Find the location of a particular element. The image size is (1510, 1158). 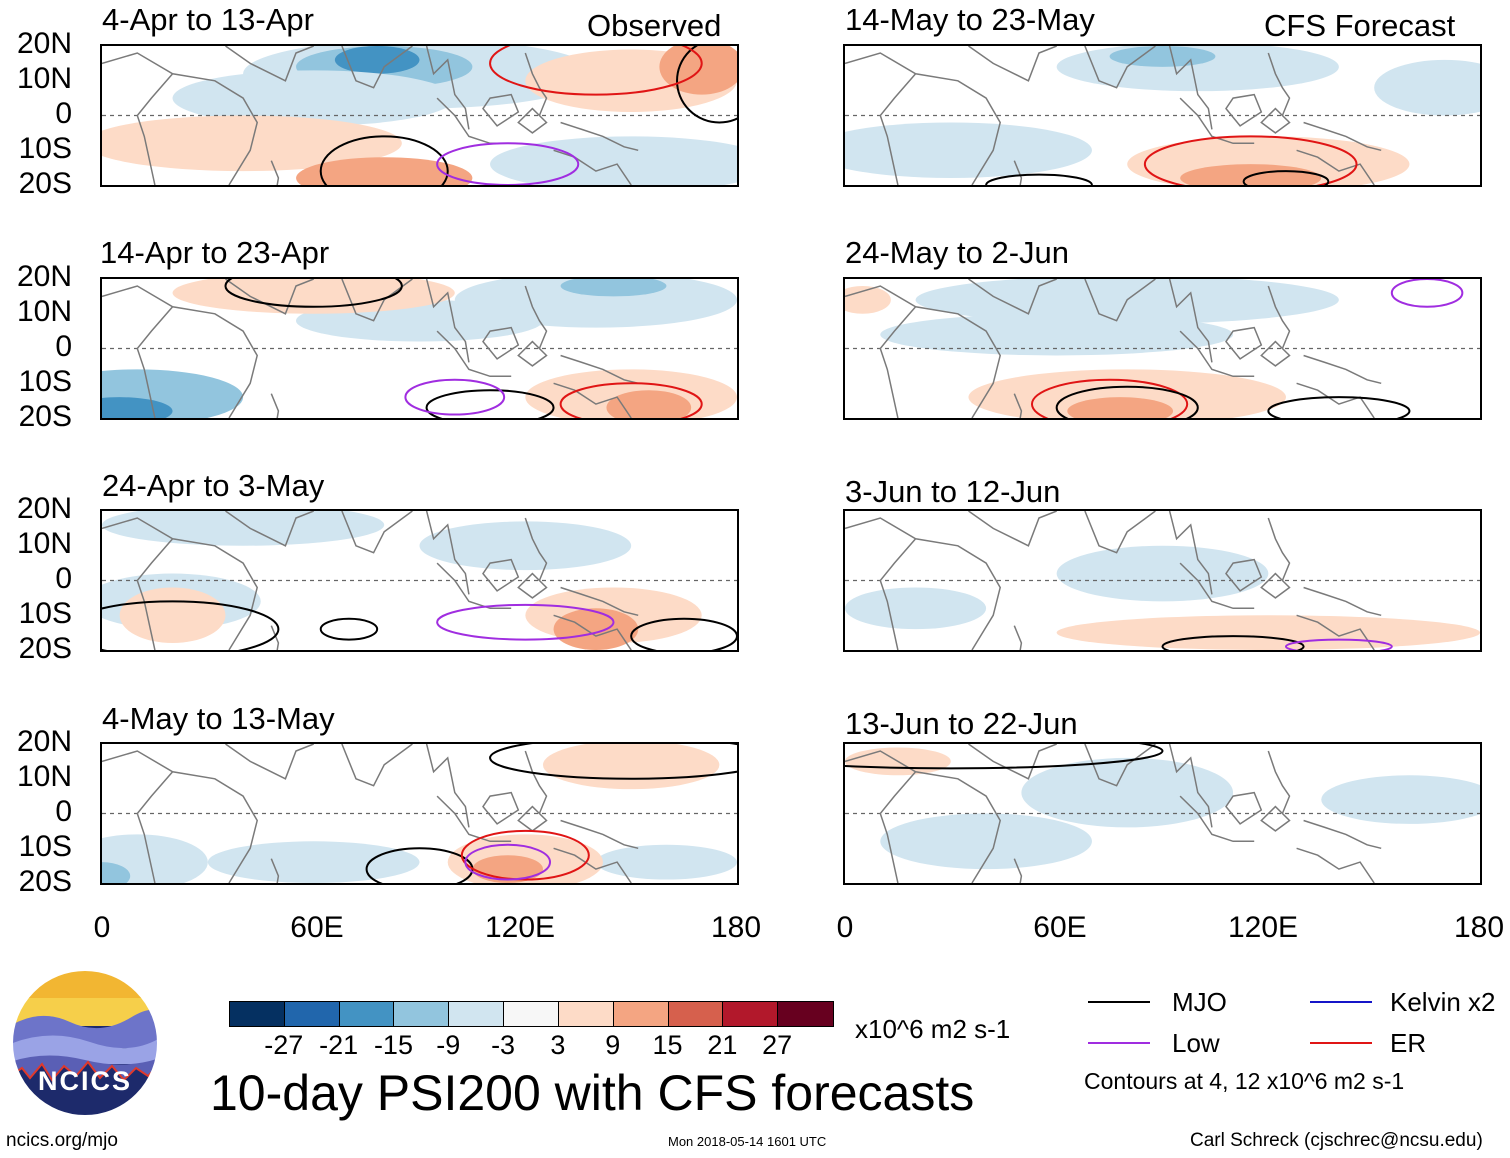

colorbar is located at coordinates (531, 1014).